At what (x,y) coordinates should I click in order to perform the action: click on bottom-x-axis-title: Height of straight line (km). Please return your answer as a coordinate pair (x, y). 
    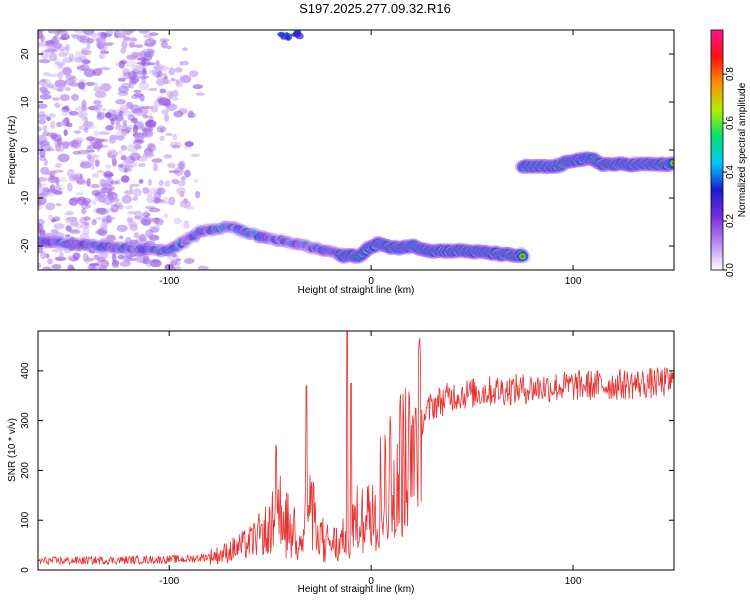
    Looking at the image, I should click on (356, 589).